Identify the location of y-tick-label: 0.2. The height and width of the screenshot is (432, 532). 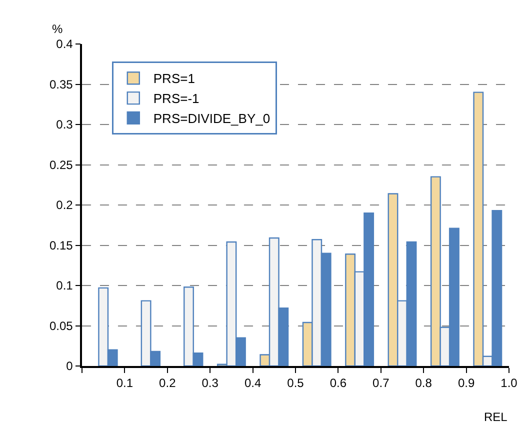
(65, 205).